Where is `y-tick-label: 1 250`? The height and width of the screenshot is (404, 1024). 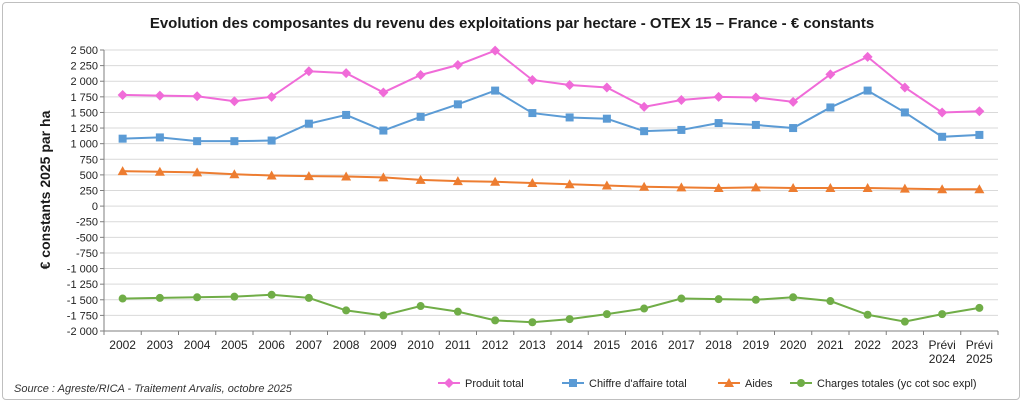
y-tick-label: 1 250 is located at coordinates (84, 129).